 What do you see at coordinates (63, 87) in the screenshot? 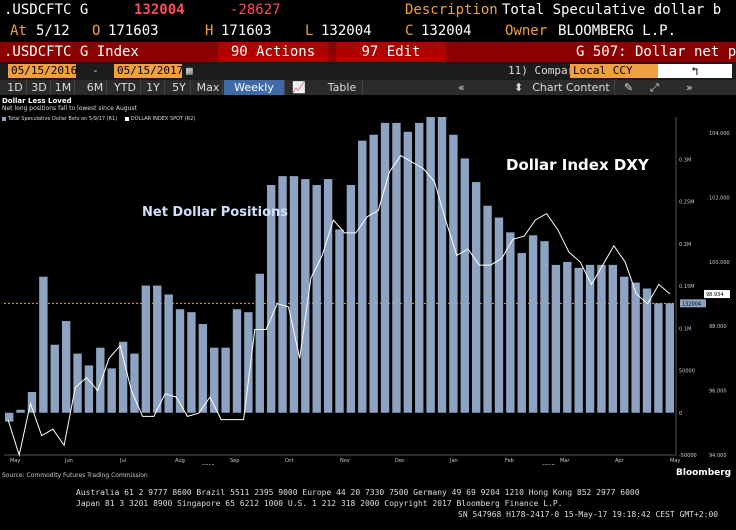
I see `period-1m: 1M` at bounding box center [63, 87].